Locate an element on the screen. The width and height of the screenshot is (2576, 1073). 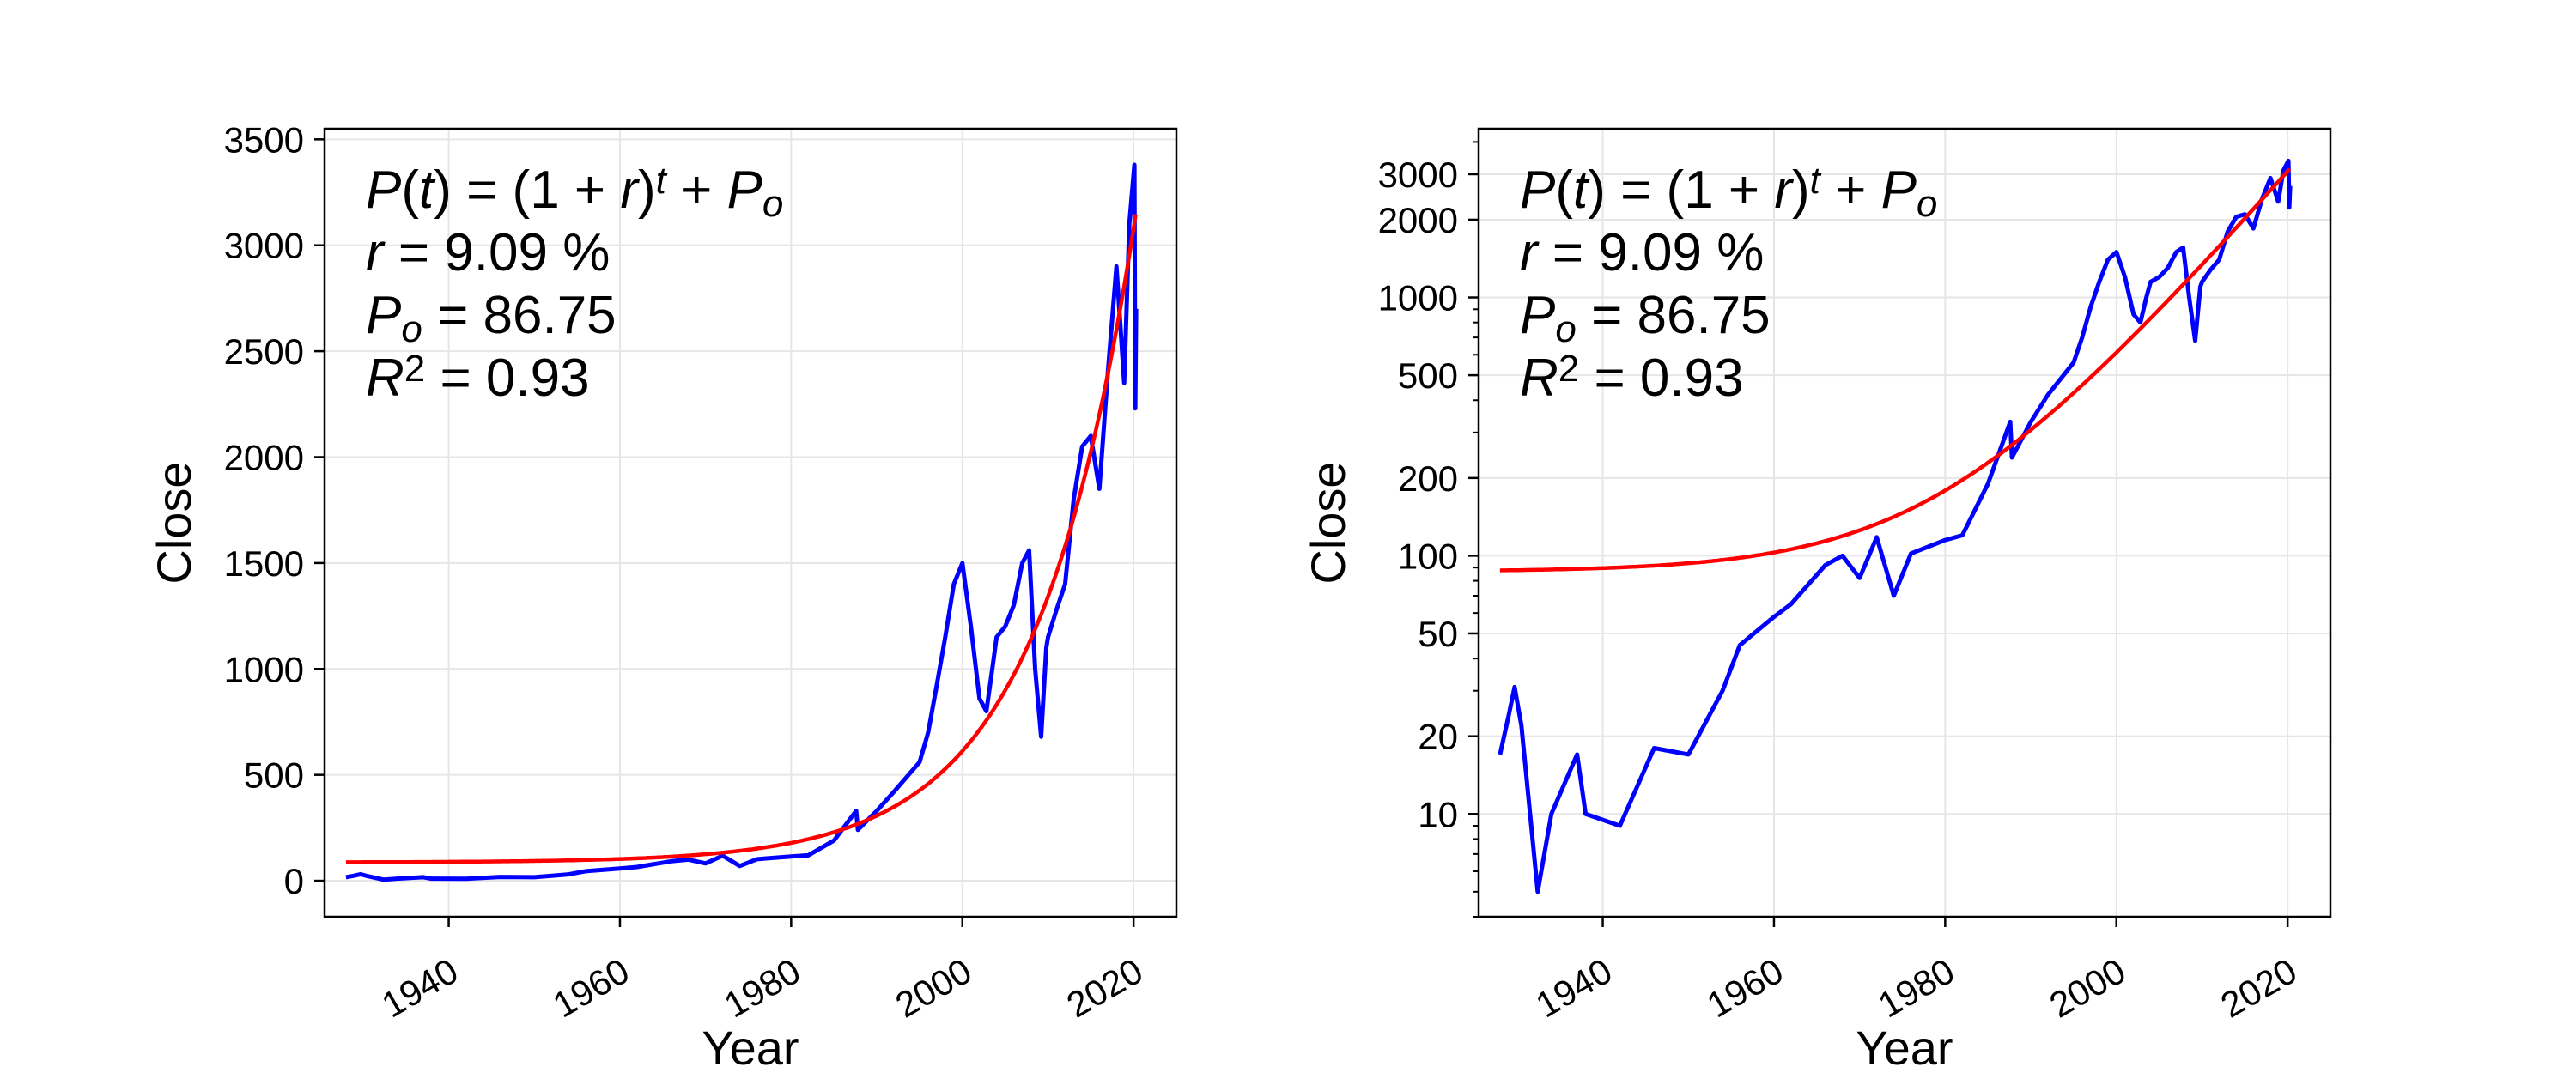
y-tick-label: 2500 is located at coordinates (264, 351).